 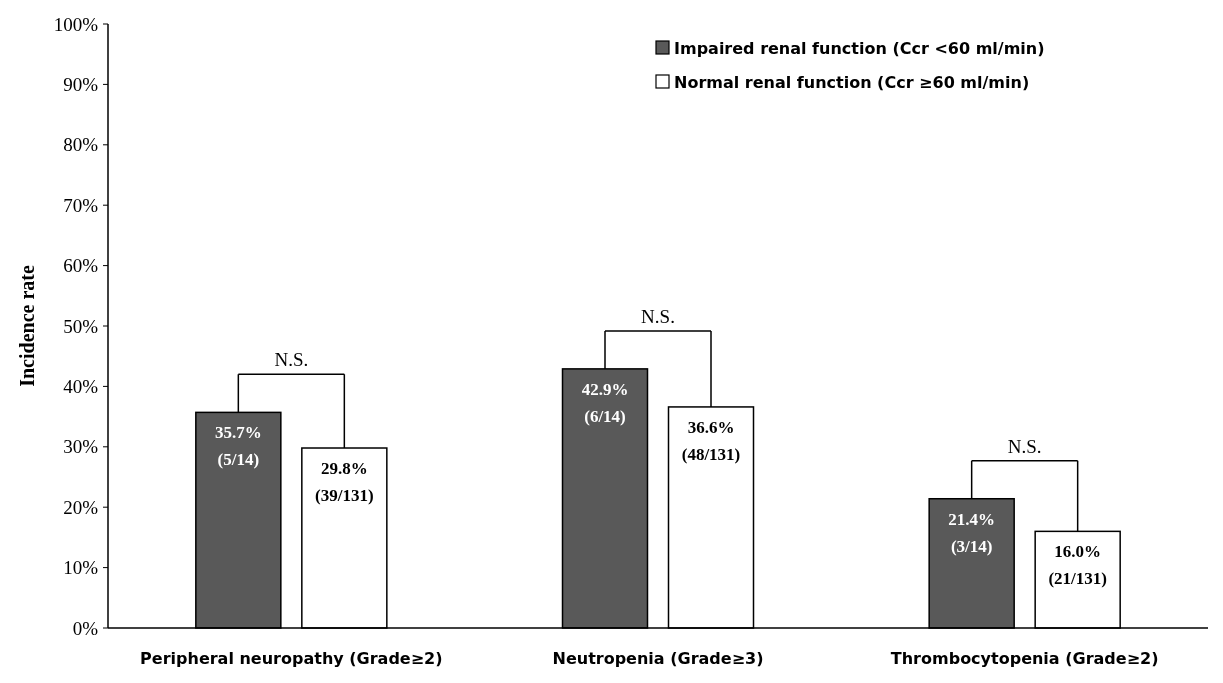 What do you see at coordinates (81, 447) in the screenshot?
I see `y-tick-label: 30%` at bounding box center [81, 447].